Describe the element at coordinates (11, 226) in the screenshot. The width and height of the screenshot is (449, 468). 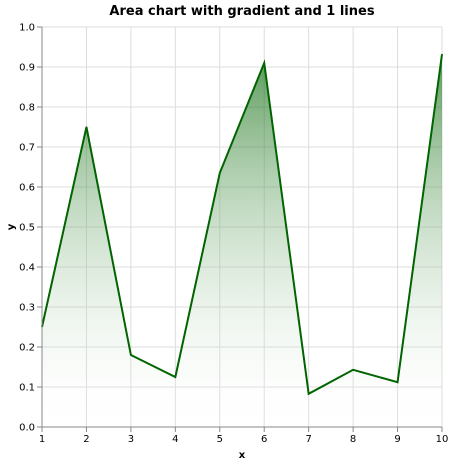
I see `y-axis-title: y` at that location.